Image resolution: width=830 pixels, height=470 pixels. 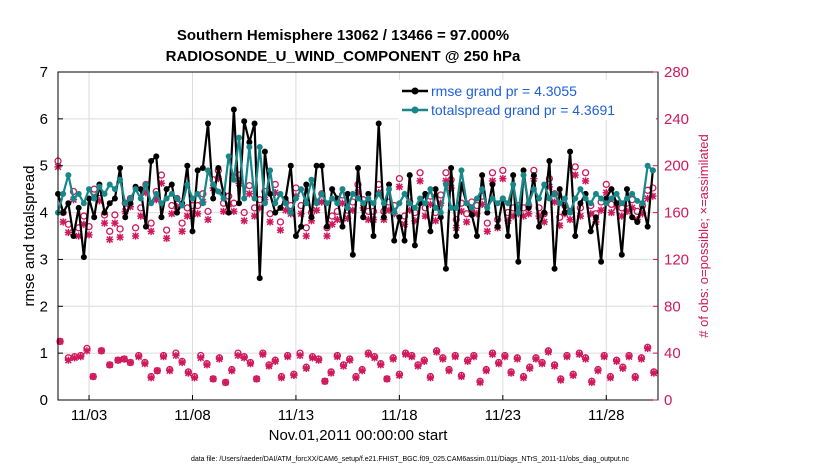 What do you see at coordinates (44, 213) in the screenshot?
I see `y-tick-label: 4` at bounding box center [44, 213].